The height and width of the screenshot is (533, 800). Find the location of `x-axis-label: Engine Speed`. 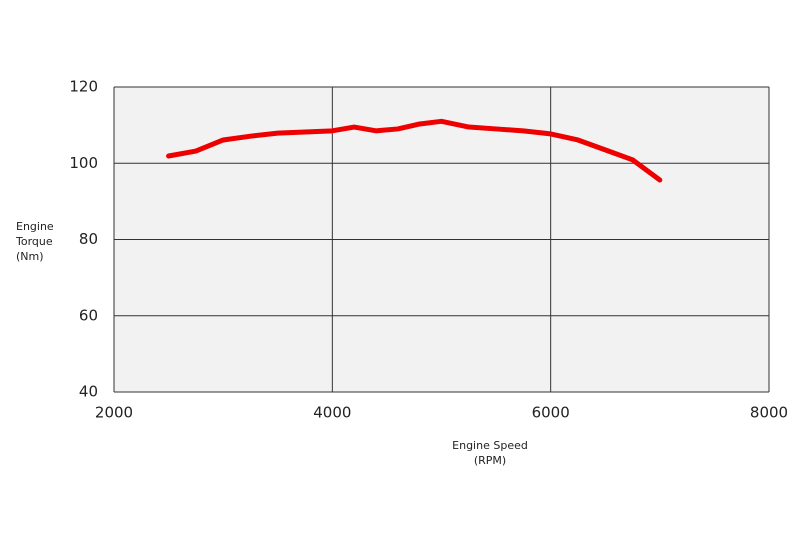

x-axis-label: Engine Speed is located at coordinates (490, 445).